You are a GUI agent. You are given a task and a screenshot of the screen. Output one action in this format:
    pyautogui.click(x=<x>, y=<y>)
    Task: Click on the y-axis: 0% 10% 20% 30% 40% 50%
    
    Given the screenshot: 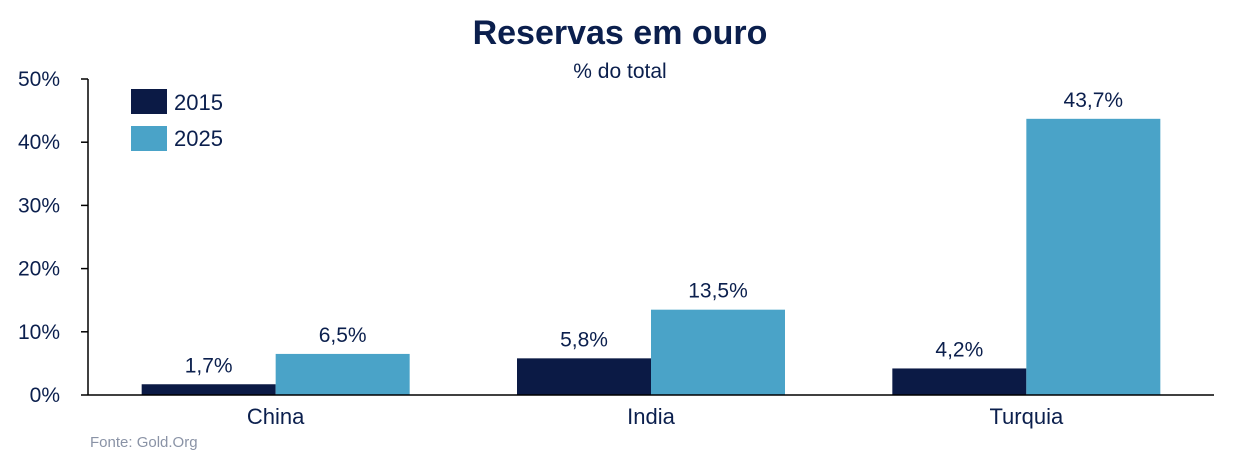 What is the action you would take?
    pyautogui.click(x=53, y=237)
    